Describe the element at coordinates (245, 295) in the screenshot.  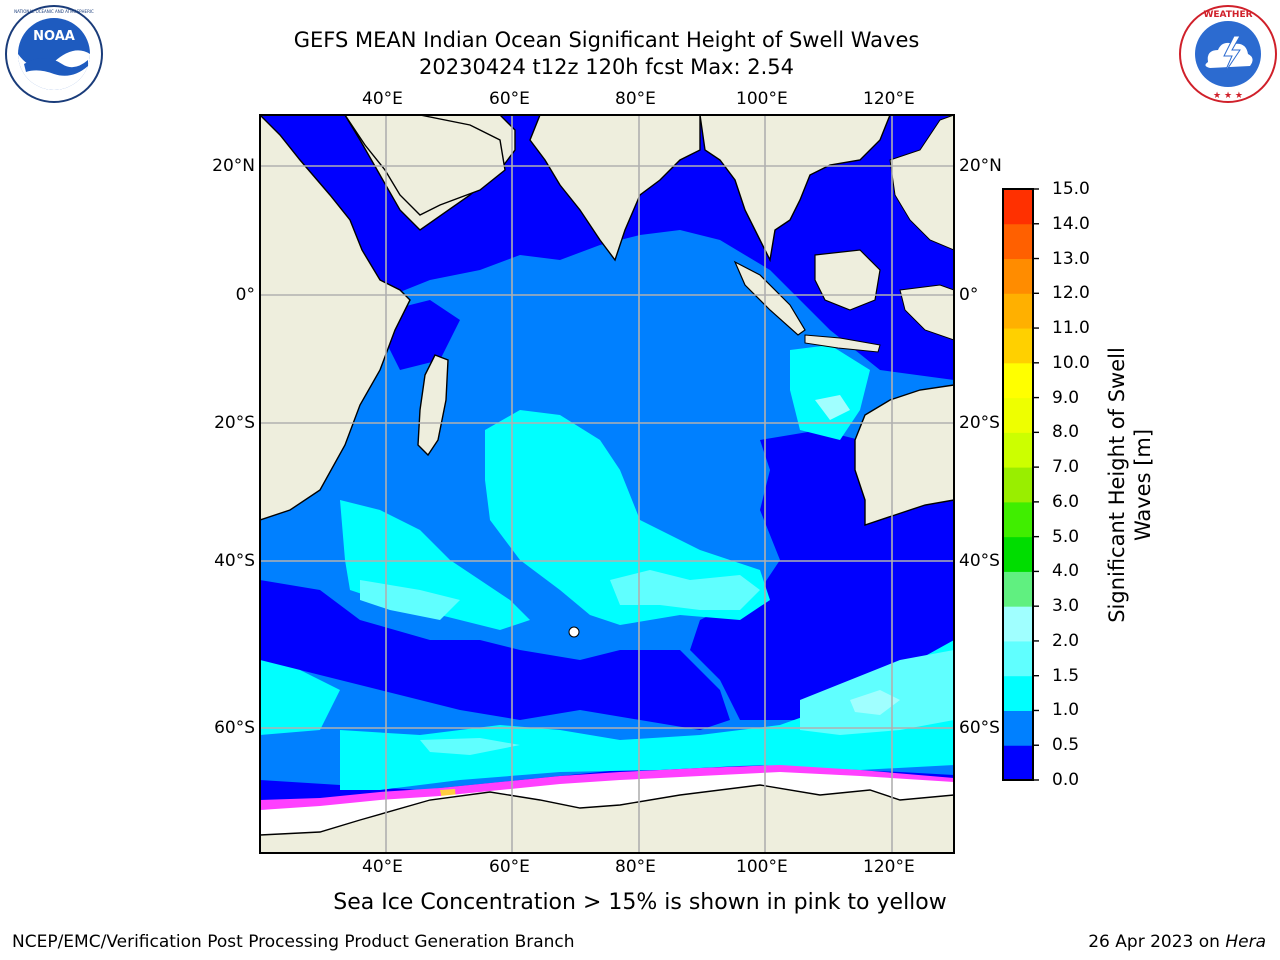
I see `lat-label-left: 0°` at that location.